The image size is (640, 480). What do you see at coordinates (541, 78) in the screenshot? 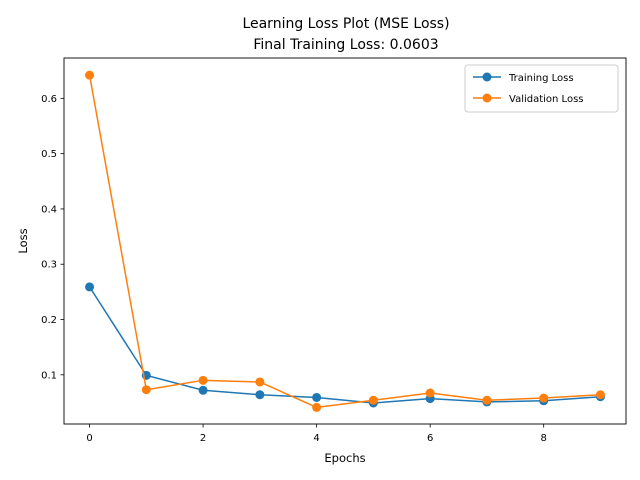
I see `legend-label-training: Training Loss` at bounding box center [541, 78].